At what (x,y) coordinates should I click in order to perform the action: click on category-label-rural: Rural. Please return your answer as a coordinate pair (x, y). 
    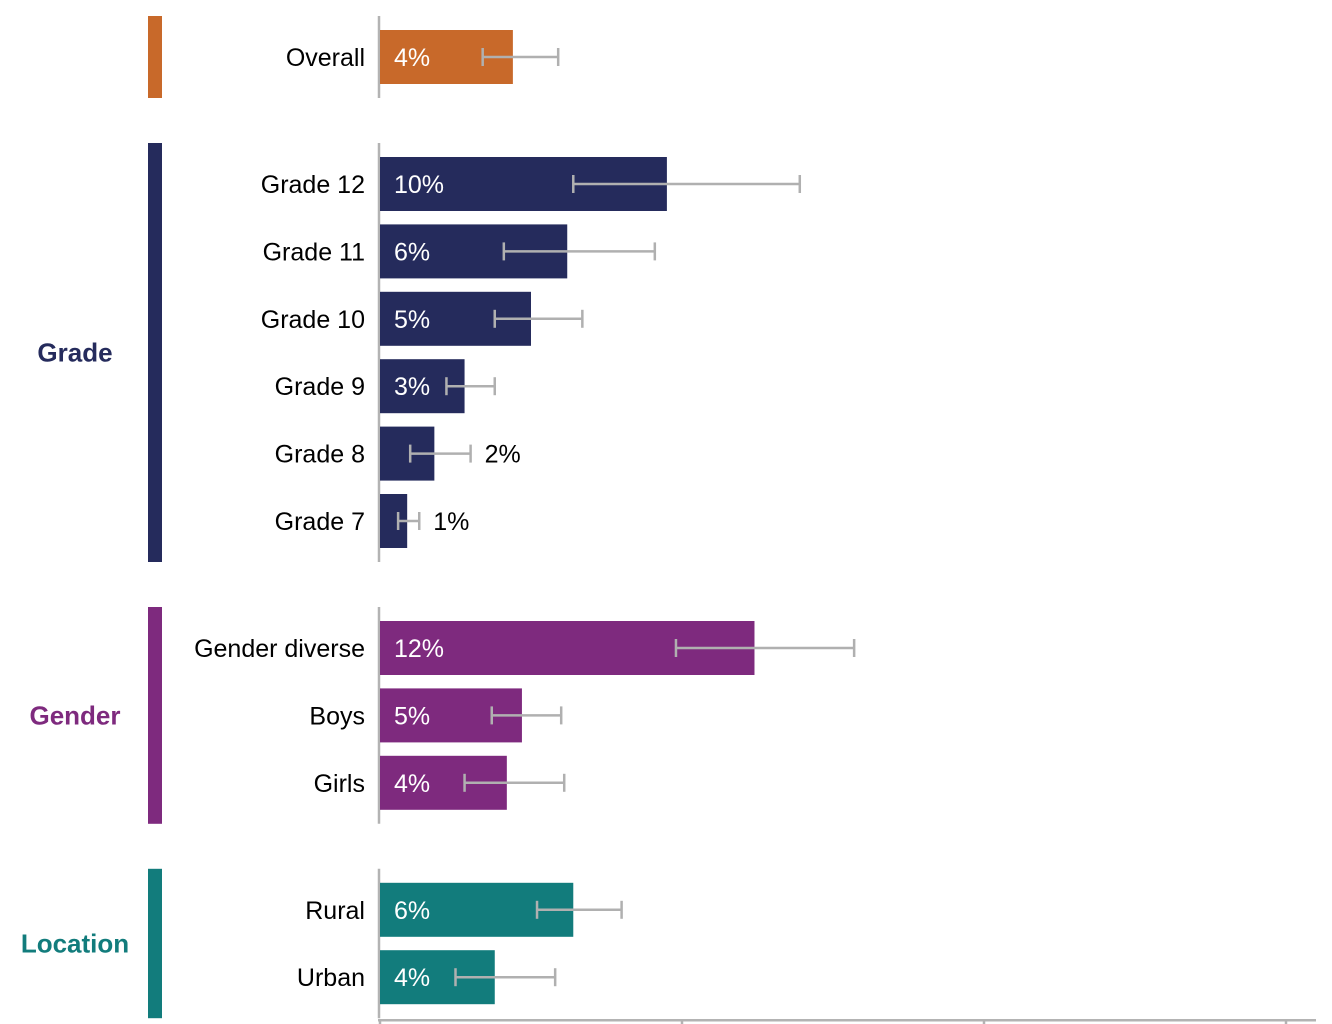
    Looking at the image, I should click on (335, 911).